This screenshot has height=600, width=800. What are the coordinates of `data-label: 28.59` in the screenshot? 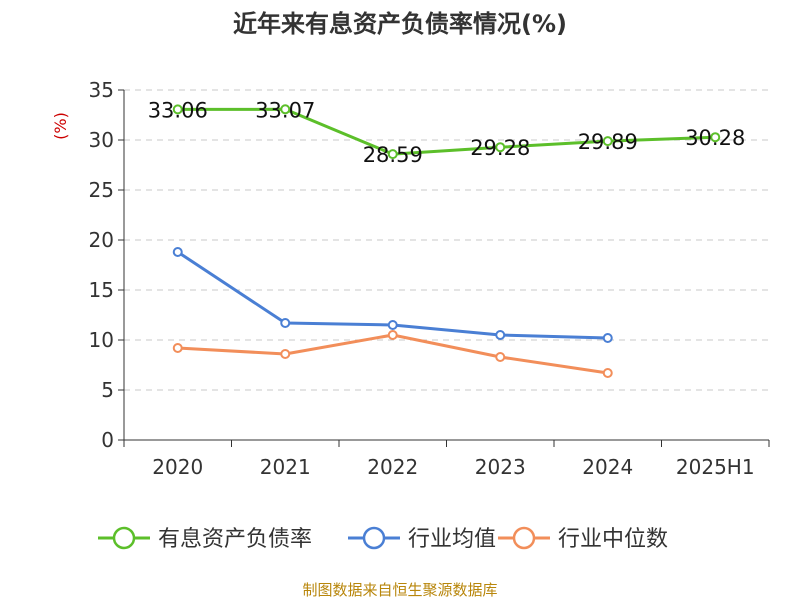 It's located at (393, 155).